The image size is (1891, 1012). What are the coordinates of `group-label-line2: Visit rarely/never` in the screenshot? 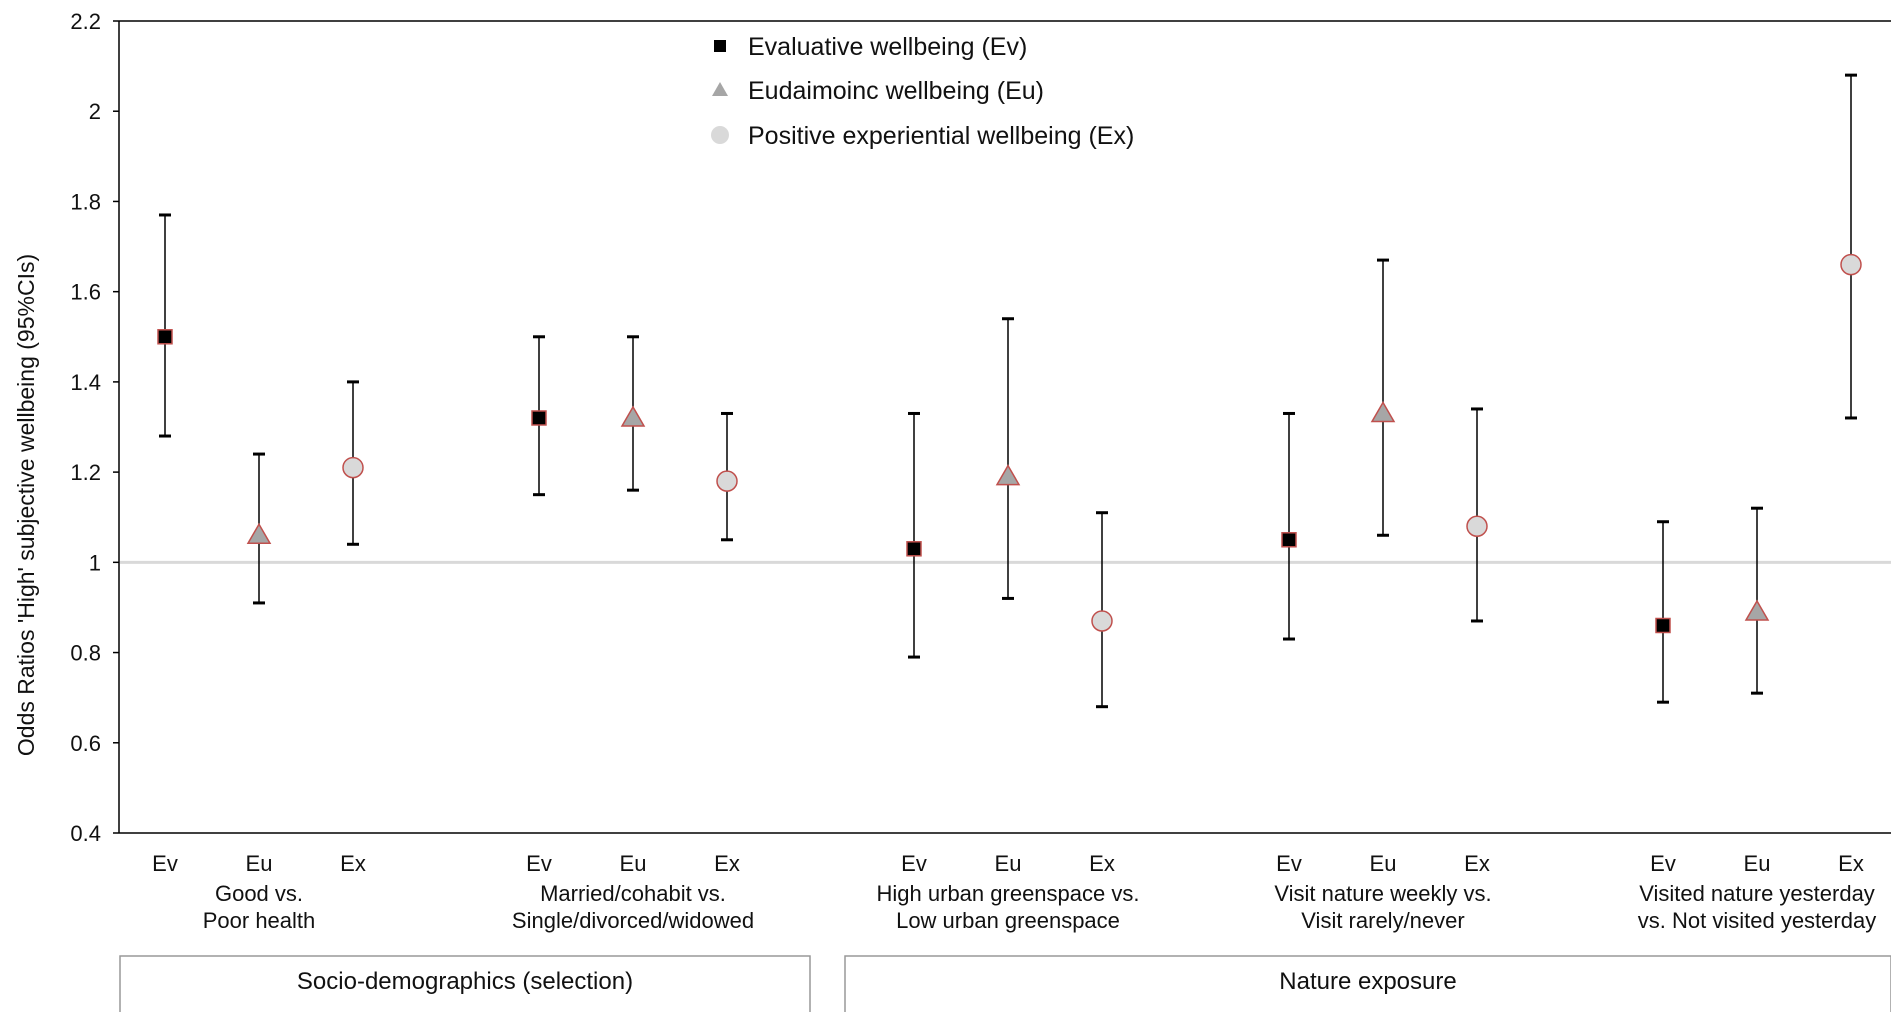 It's located at (1382, 920).